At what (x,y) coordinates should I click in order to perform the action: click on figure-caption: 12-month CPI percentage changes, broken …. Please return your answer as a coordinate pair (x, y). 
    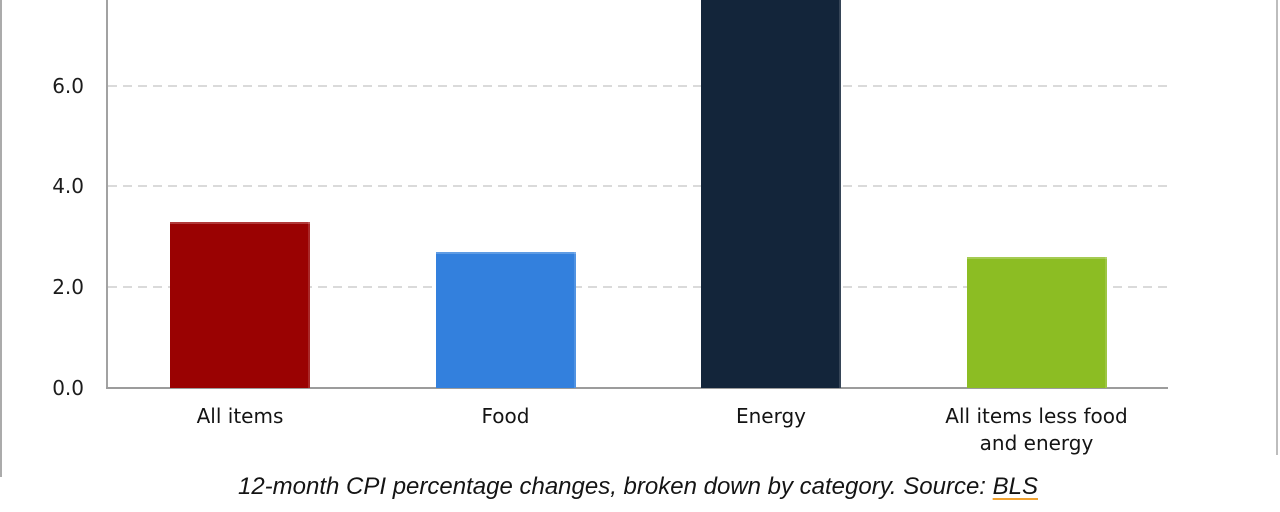
    Looking at the image, I should click on (638, 487).